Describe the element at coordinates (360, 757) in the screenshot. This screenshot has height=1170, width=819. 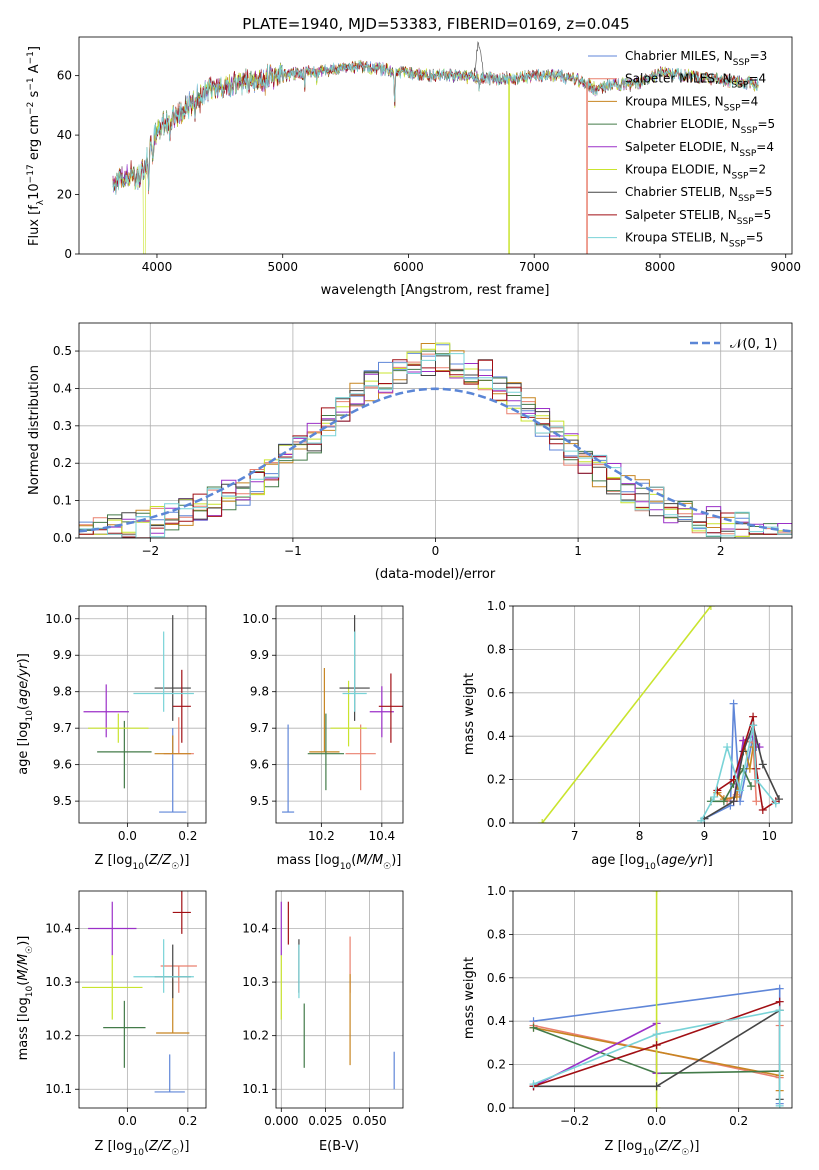
I see `errorbar-salp_miles` at that location.